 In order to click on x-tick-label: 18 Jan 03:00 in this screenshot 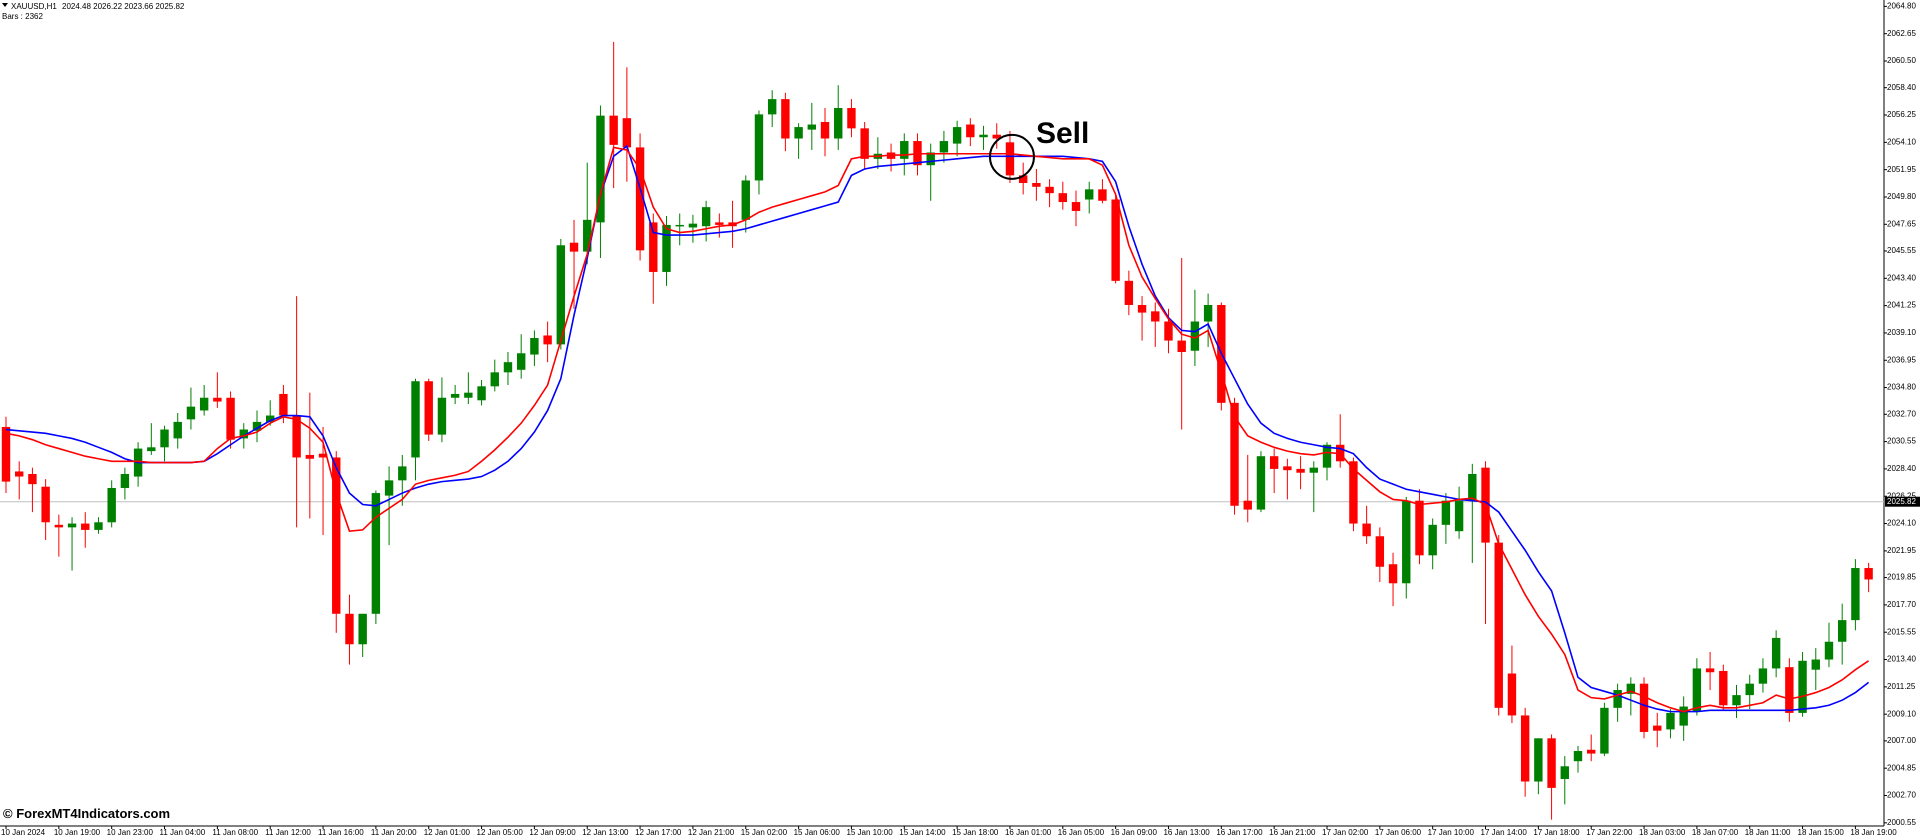, I will do `click(1662, 832)`.